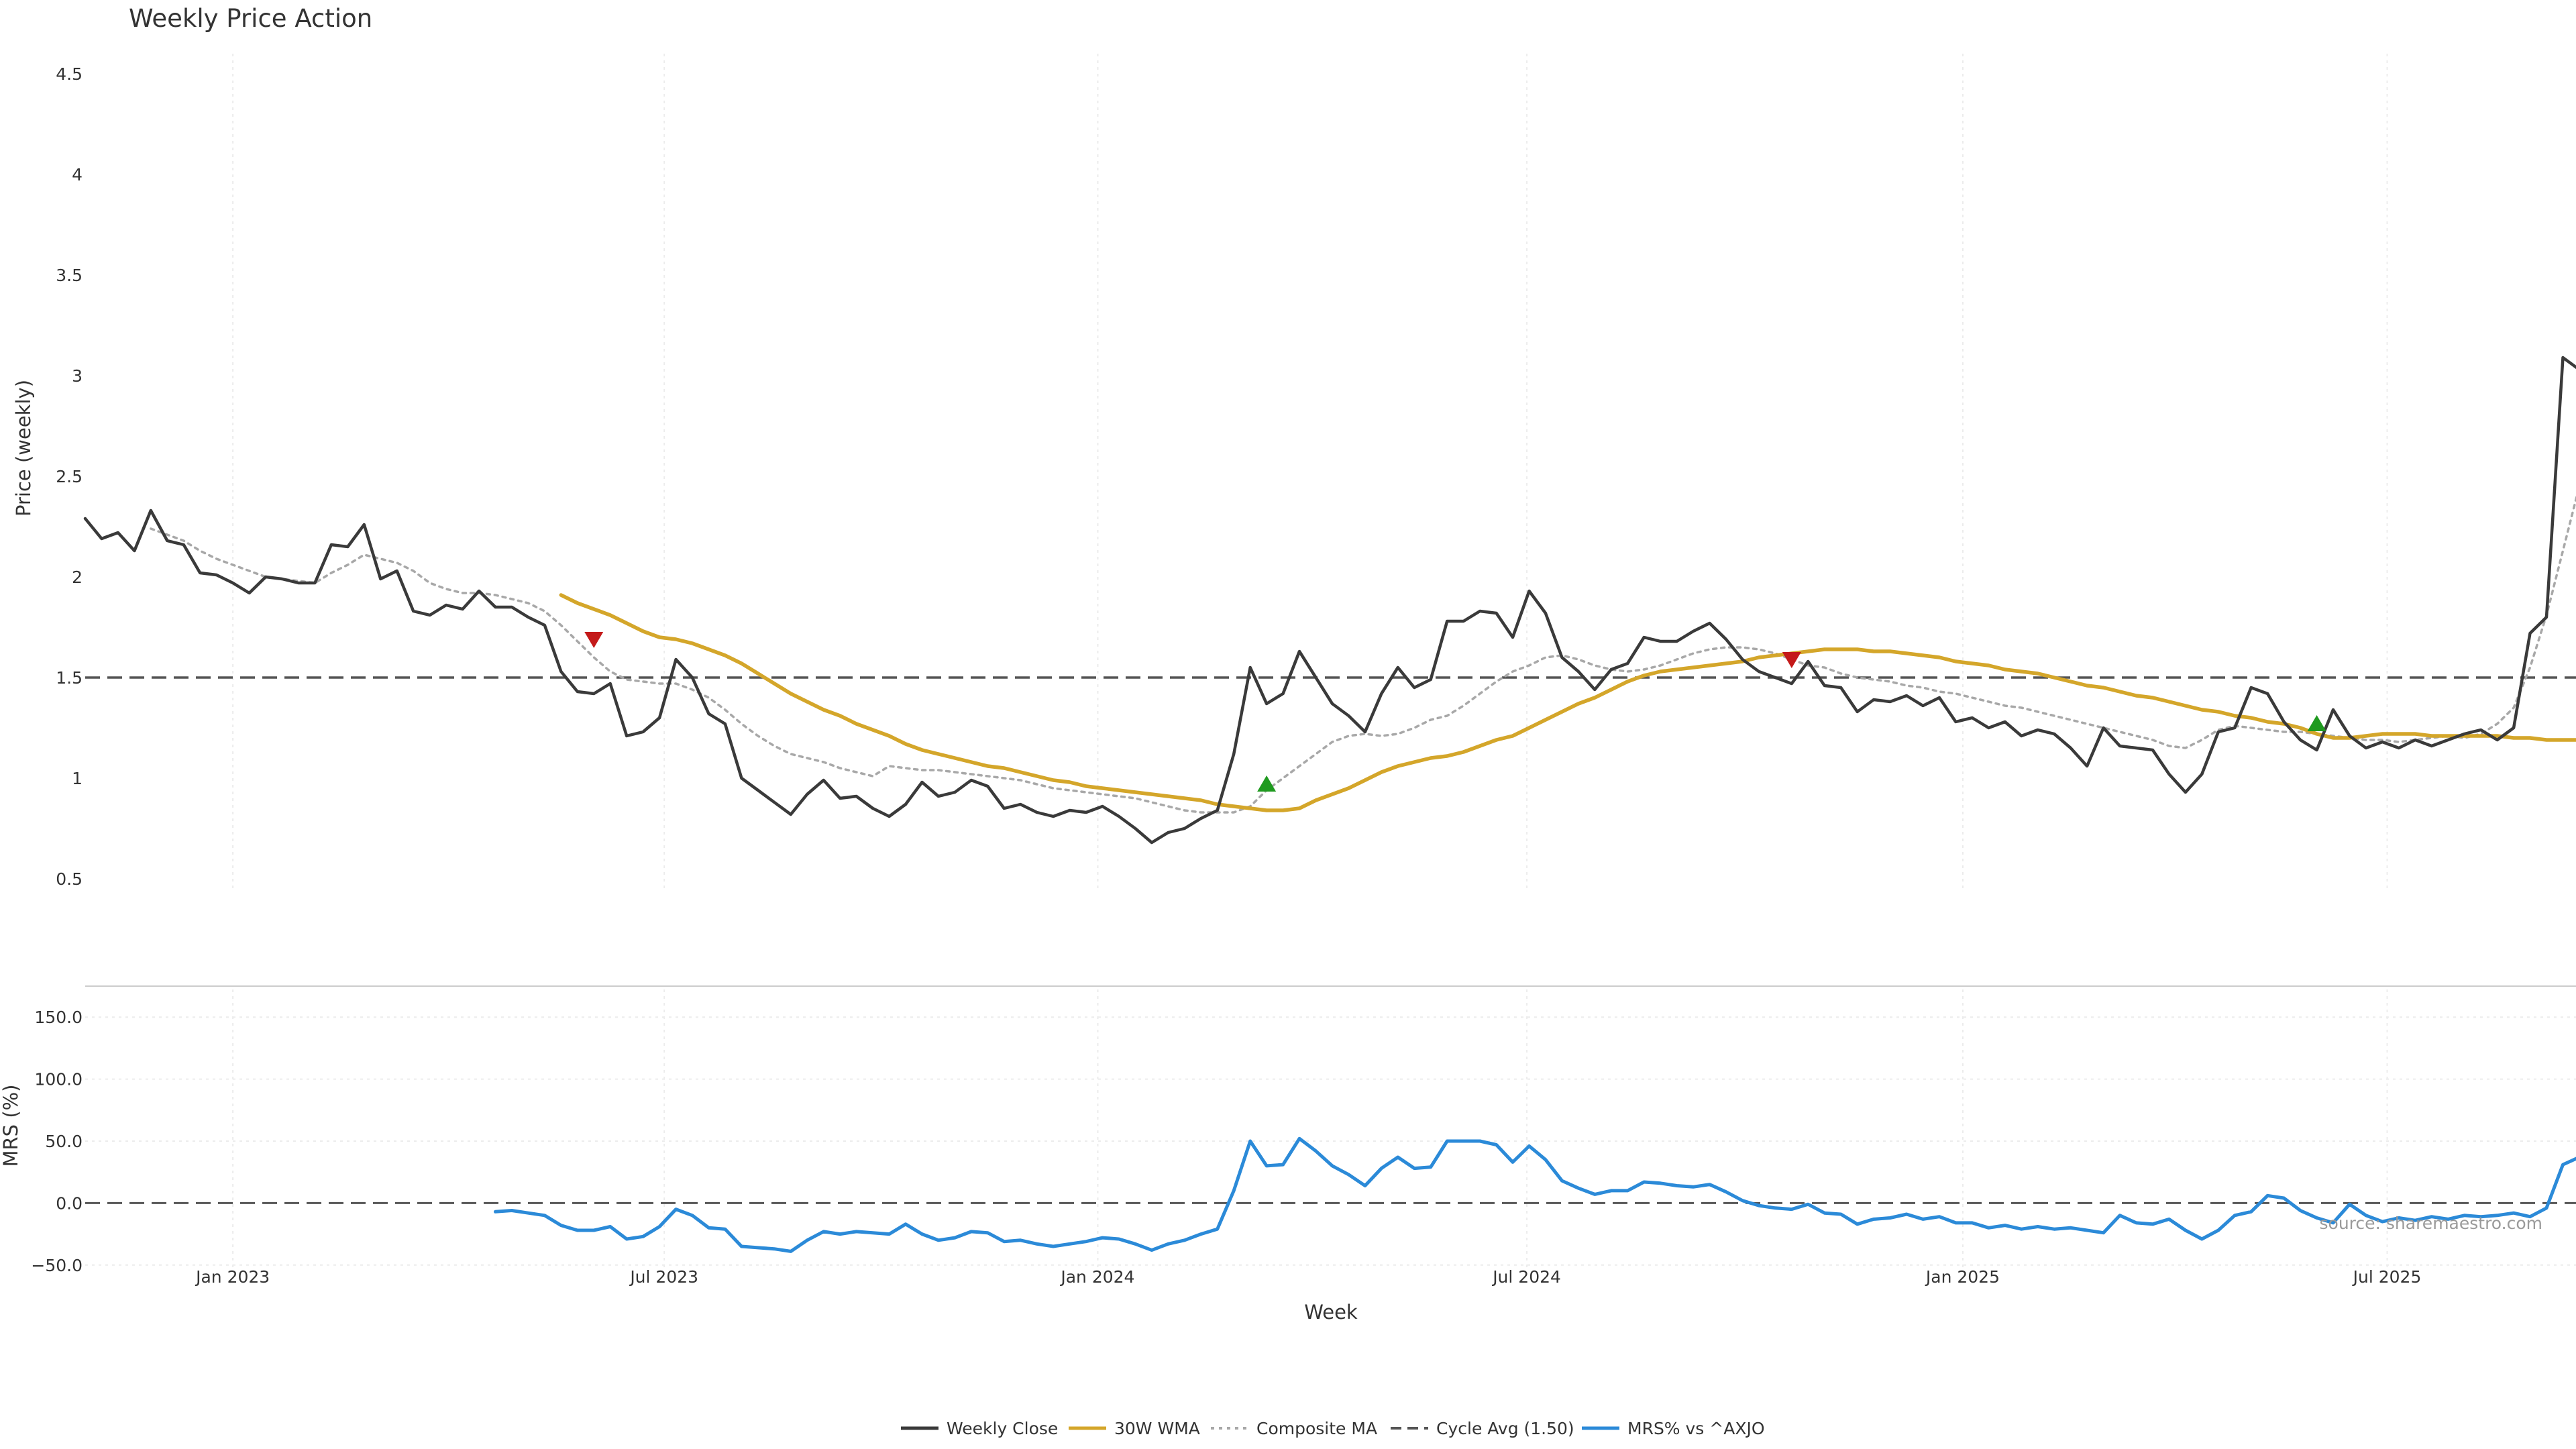  I want to click on x-tick-label: Jan 2024, so click(1096, 1277).